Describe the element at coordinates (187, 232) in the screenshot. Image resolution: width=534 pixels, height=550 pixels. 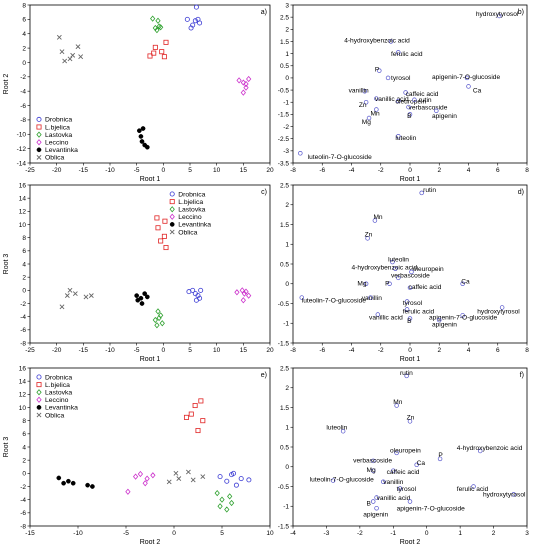
I see `legend-entry-label: Oblica` at that location.